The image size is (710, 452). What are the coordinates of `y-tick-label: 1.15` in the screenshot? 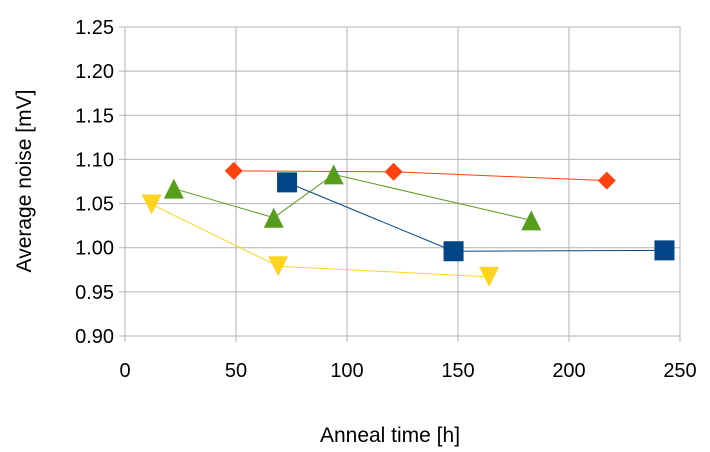 It's located at (94, 116).